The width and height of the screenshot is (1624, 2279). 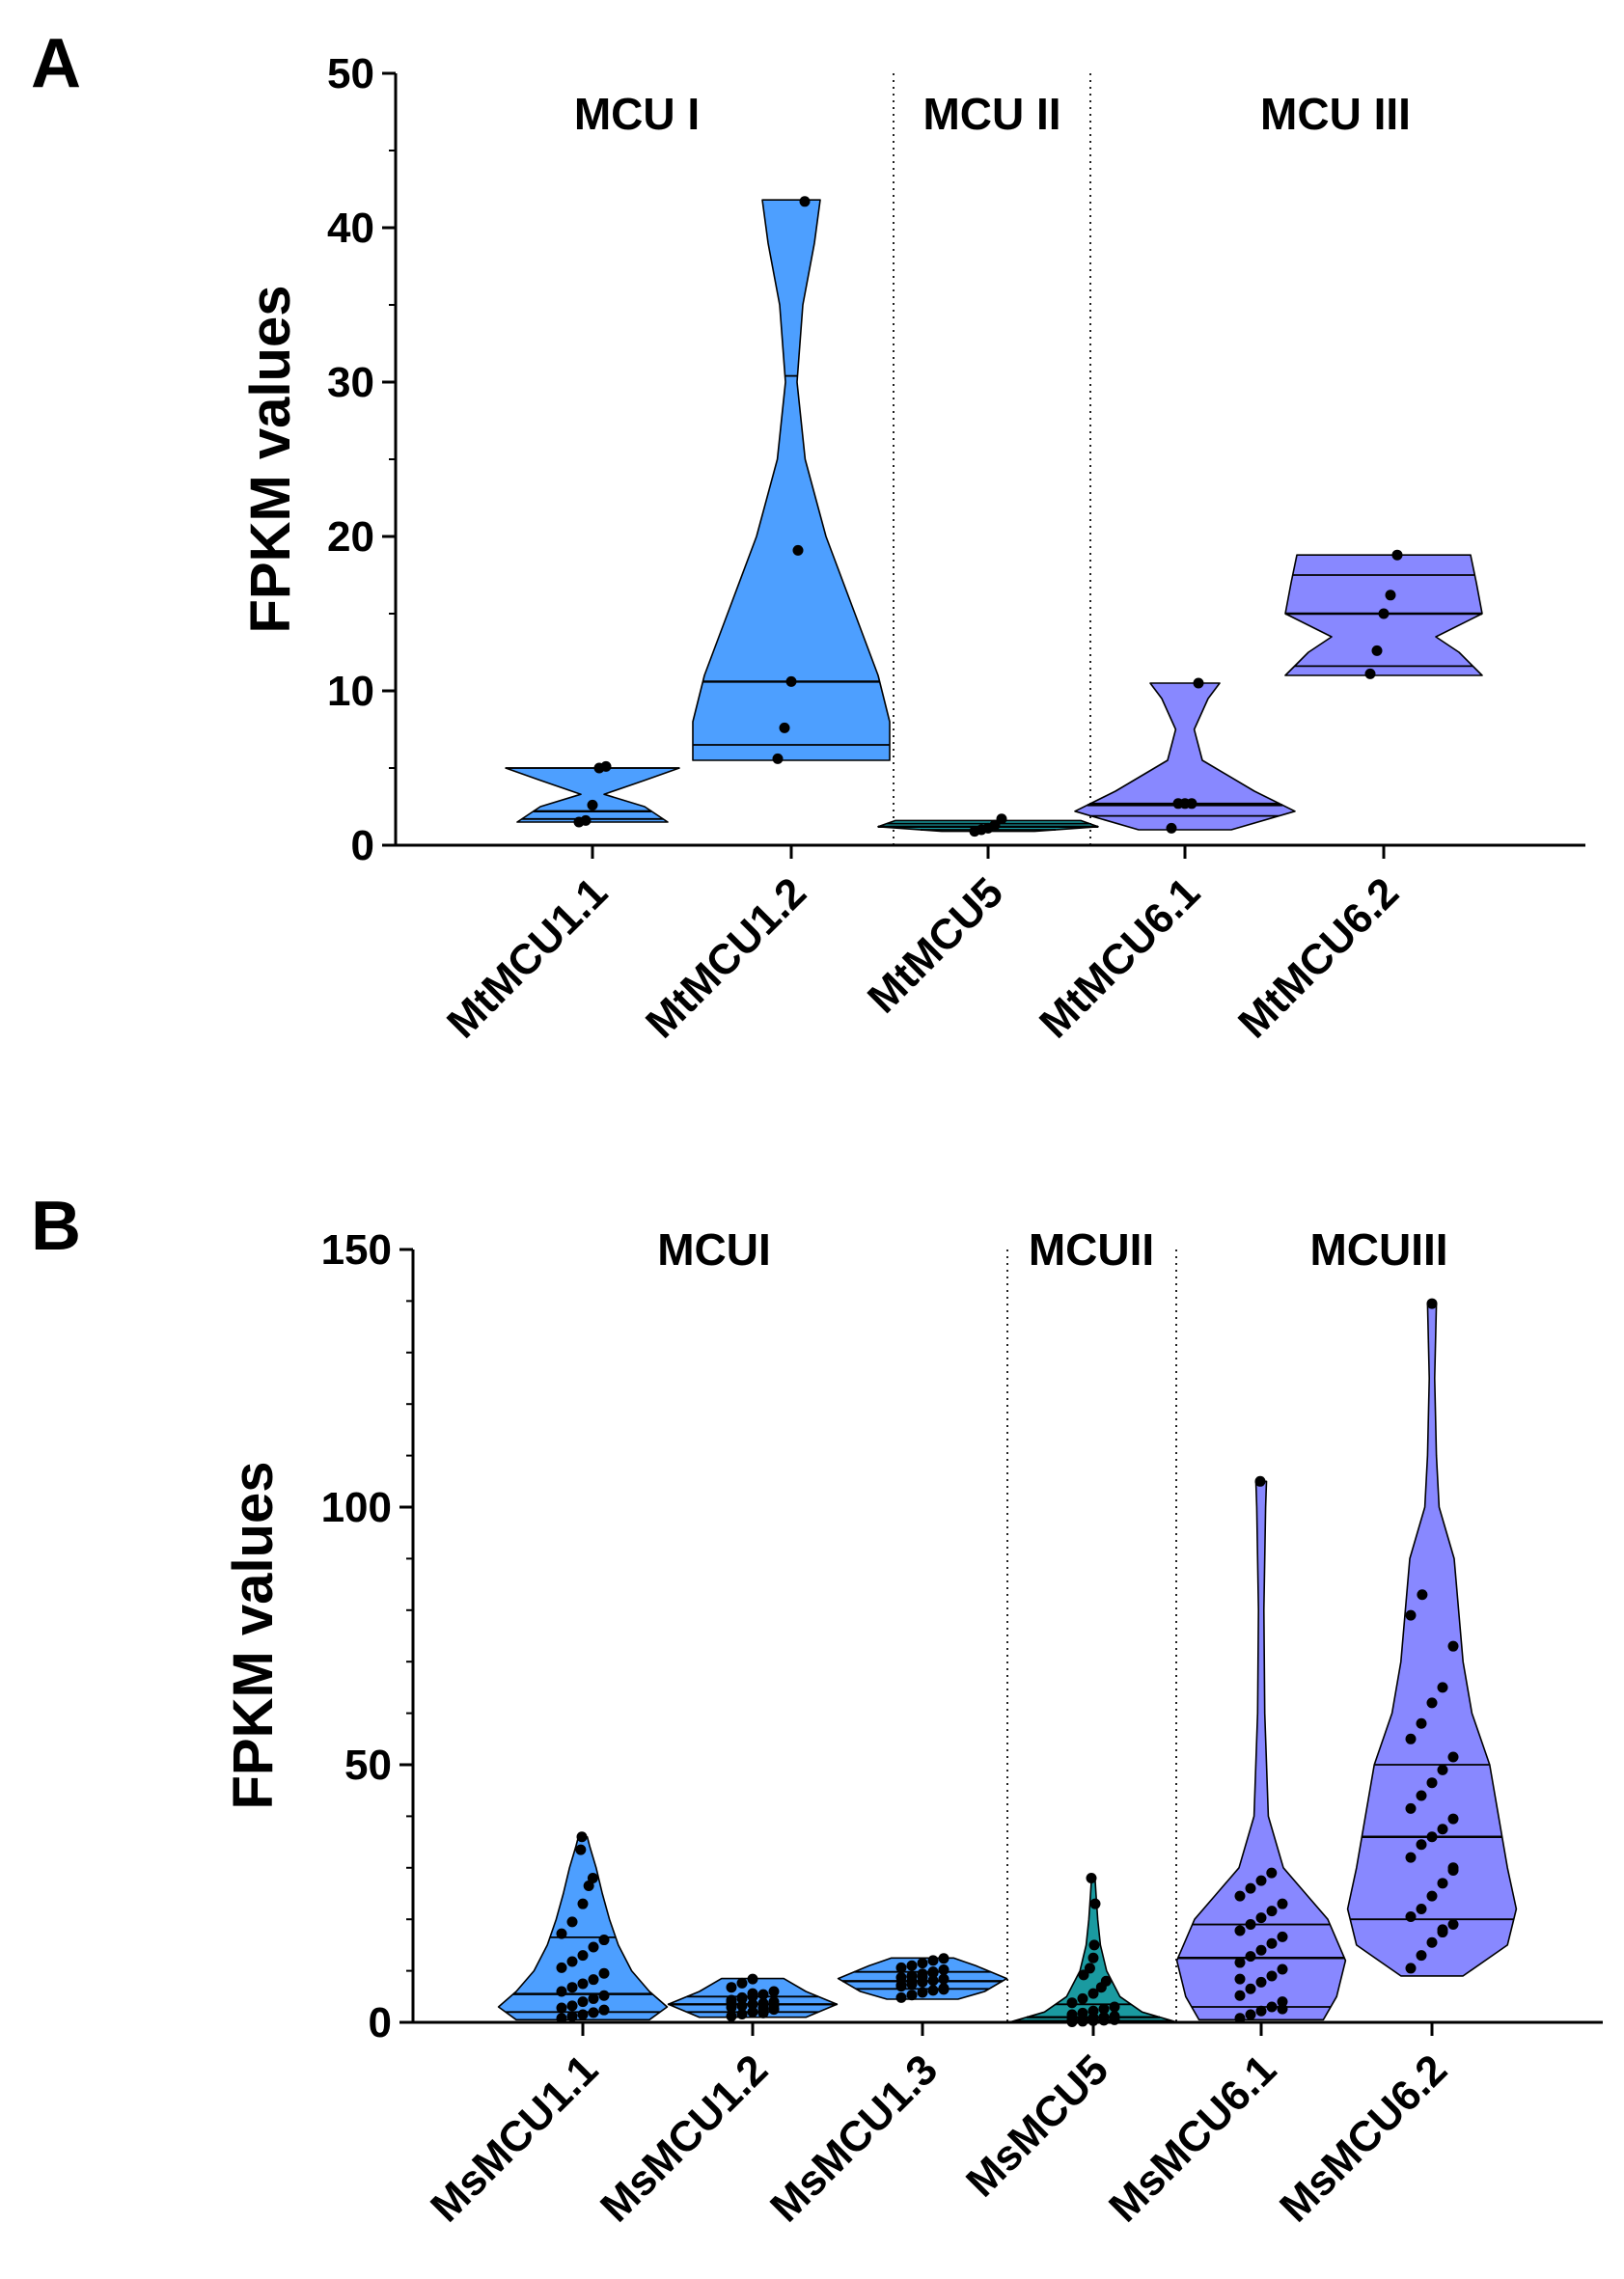 What do you see at coordinates (1378, 1249) in the screenshot?
I see `panel-b-group-label: MCUIII` at bounding box center [1378, 1249].